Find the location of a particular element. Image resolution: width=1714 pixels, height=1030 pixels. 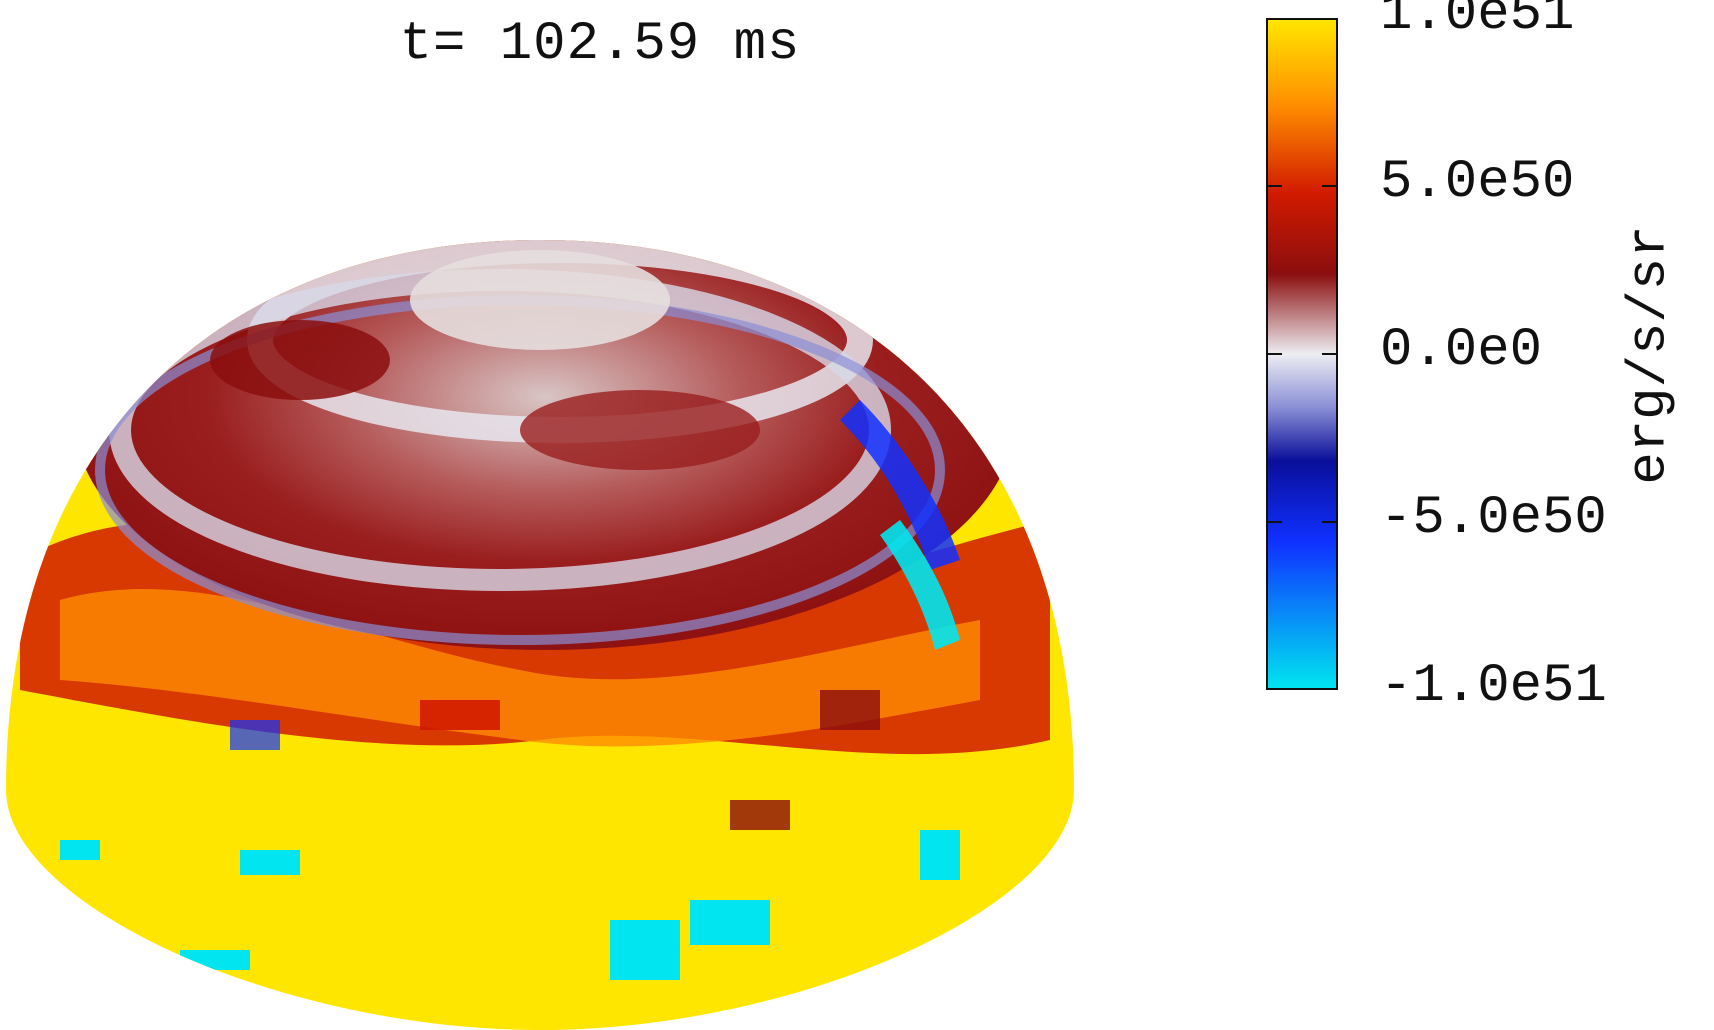

colorbar-unit-label: erg/s/sr is located at coordinates (1650, 355).